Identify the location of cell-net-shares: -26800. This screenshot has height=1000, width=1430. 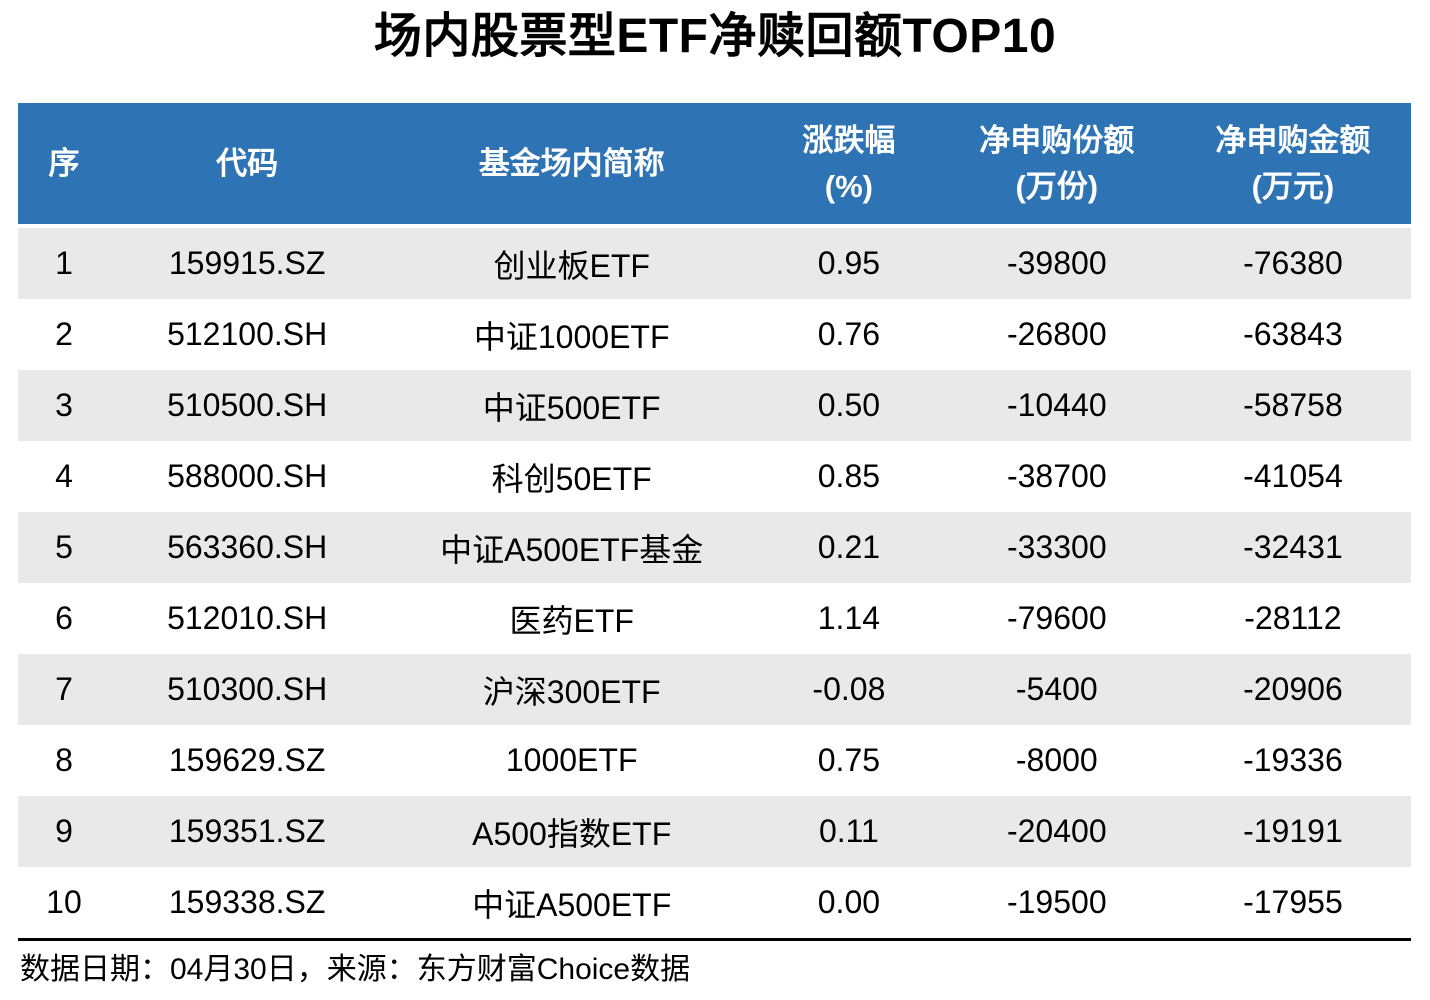
(1056, 334).